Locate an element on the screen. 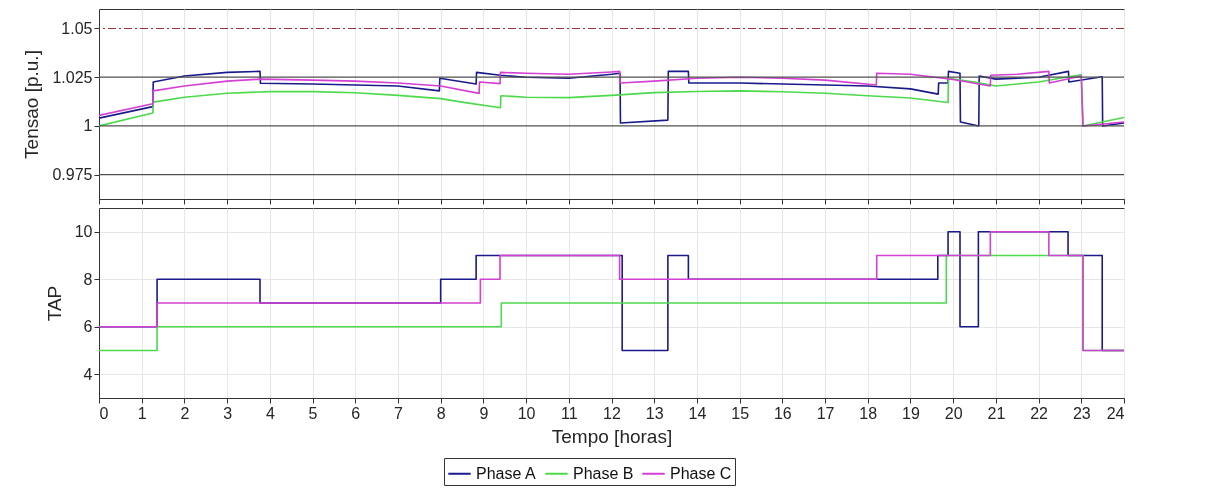 The height and width of the screenshot is (491, 1220). x-tick-label: 4 is located at coordinates (270, 413).